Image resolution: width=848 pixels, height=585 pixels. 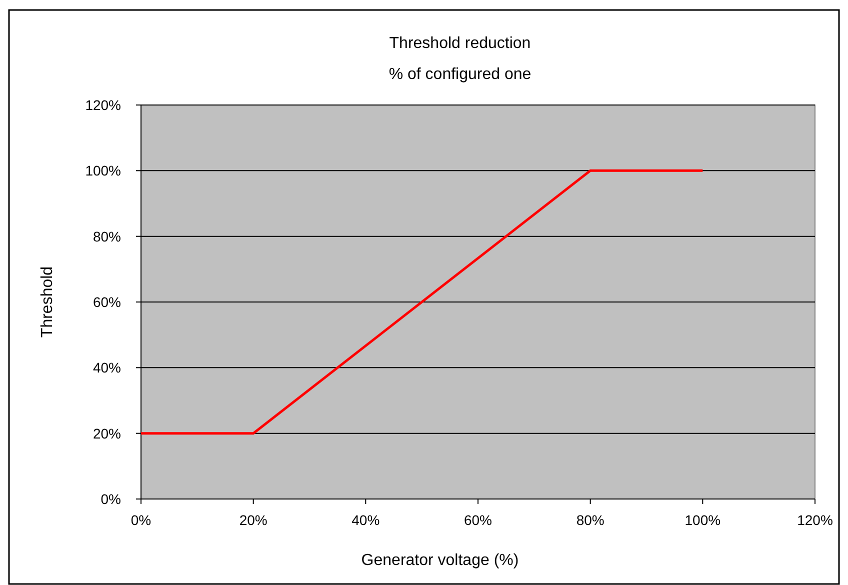 I want to click on x-tick-label: 100%, so click(x=702, y=520).